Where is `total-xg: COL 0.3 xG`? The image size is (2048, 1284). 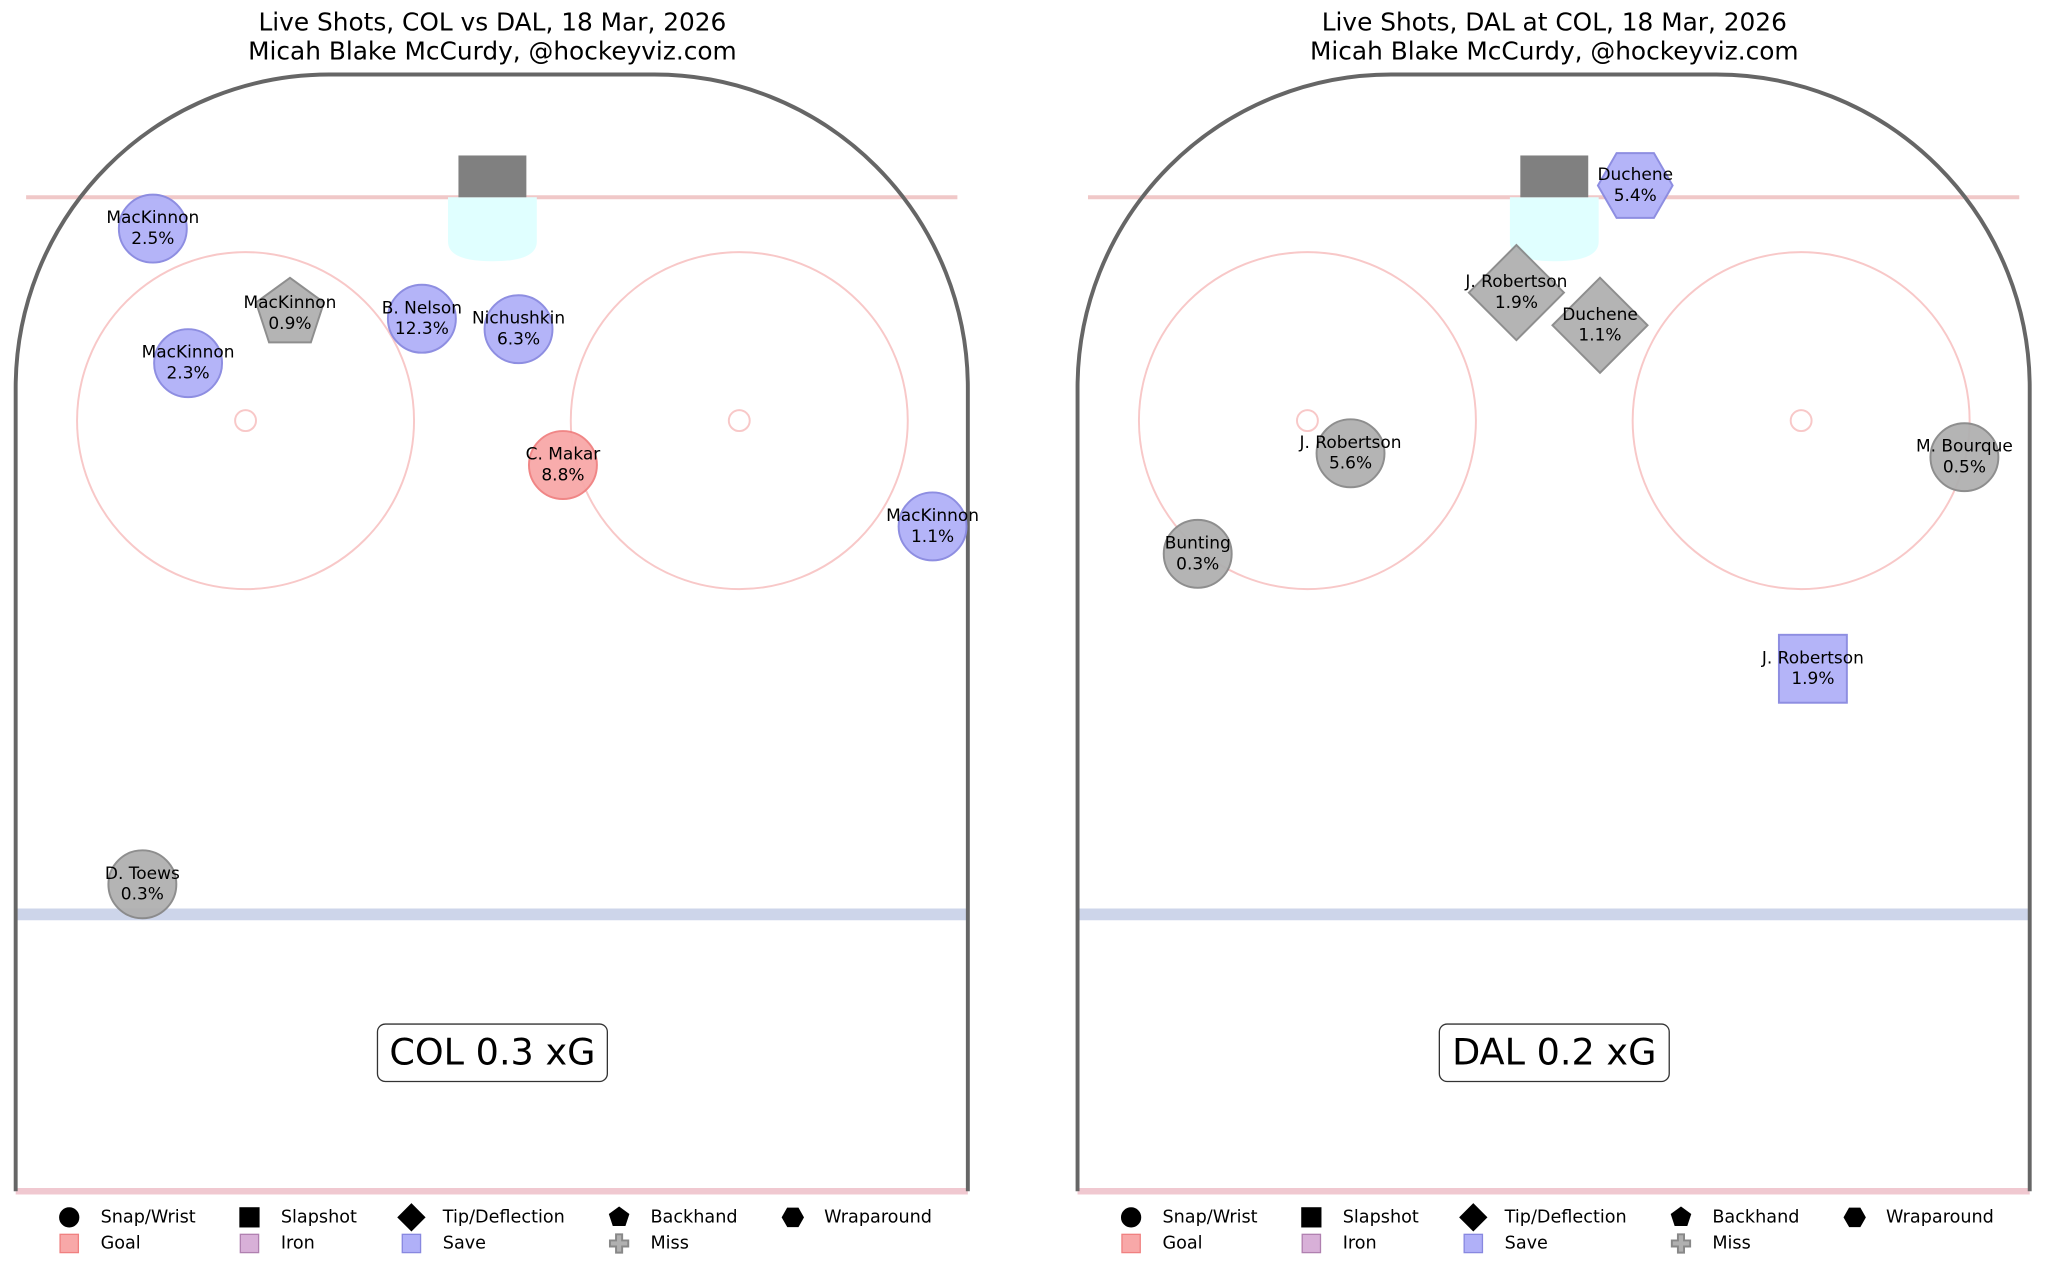 total-xg: COL 0.3 xG is located at coordinates (492, 1052).